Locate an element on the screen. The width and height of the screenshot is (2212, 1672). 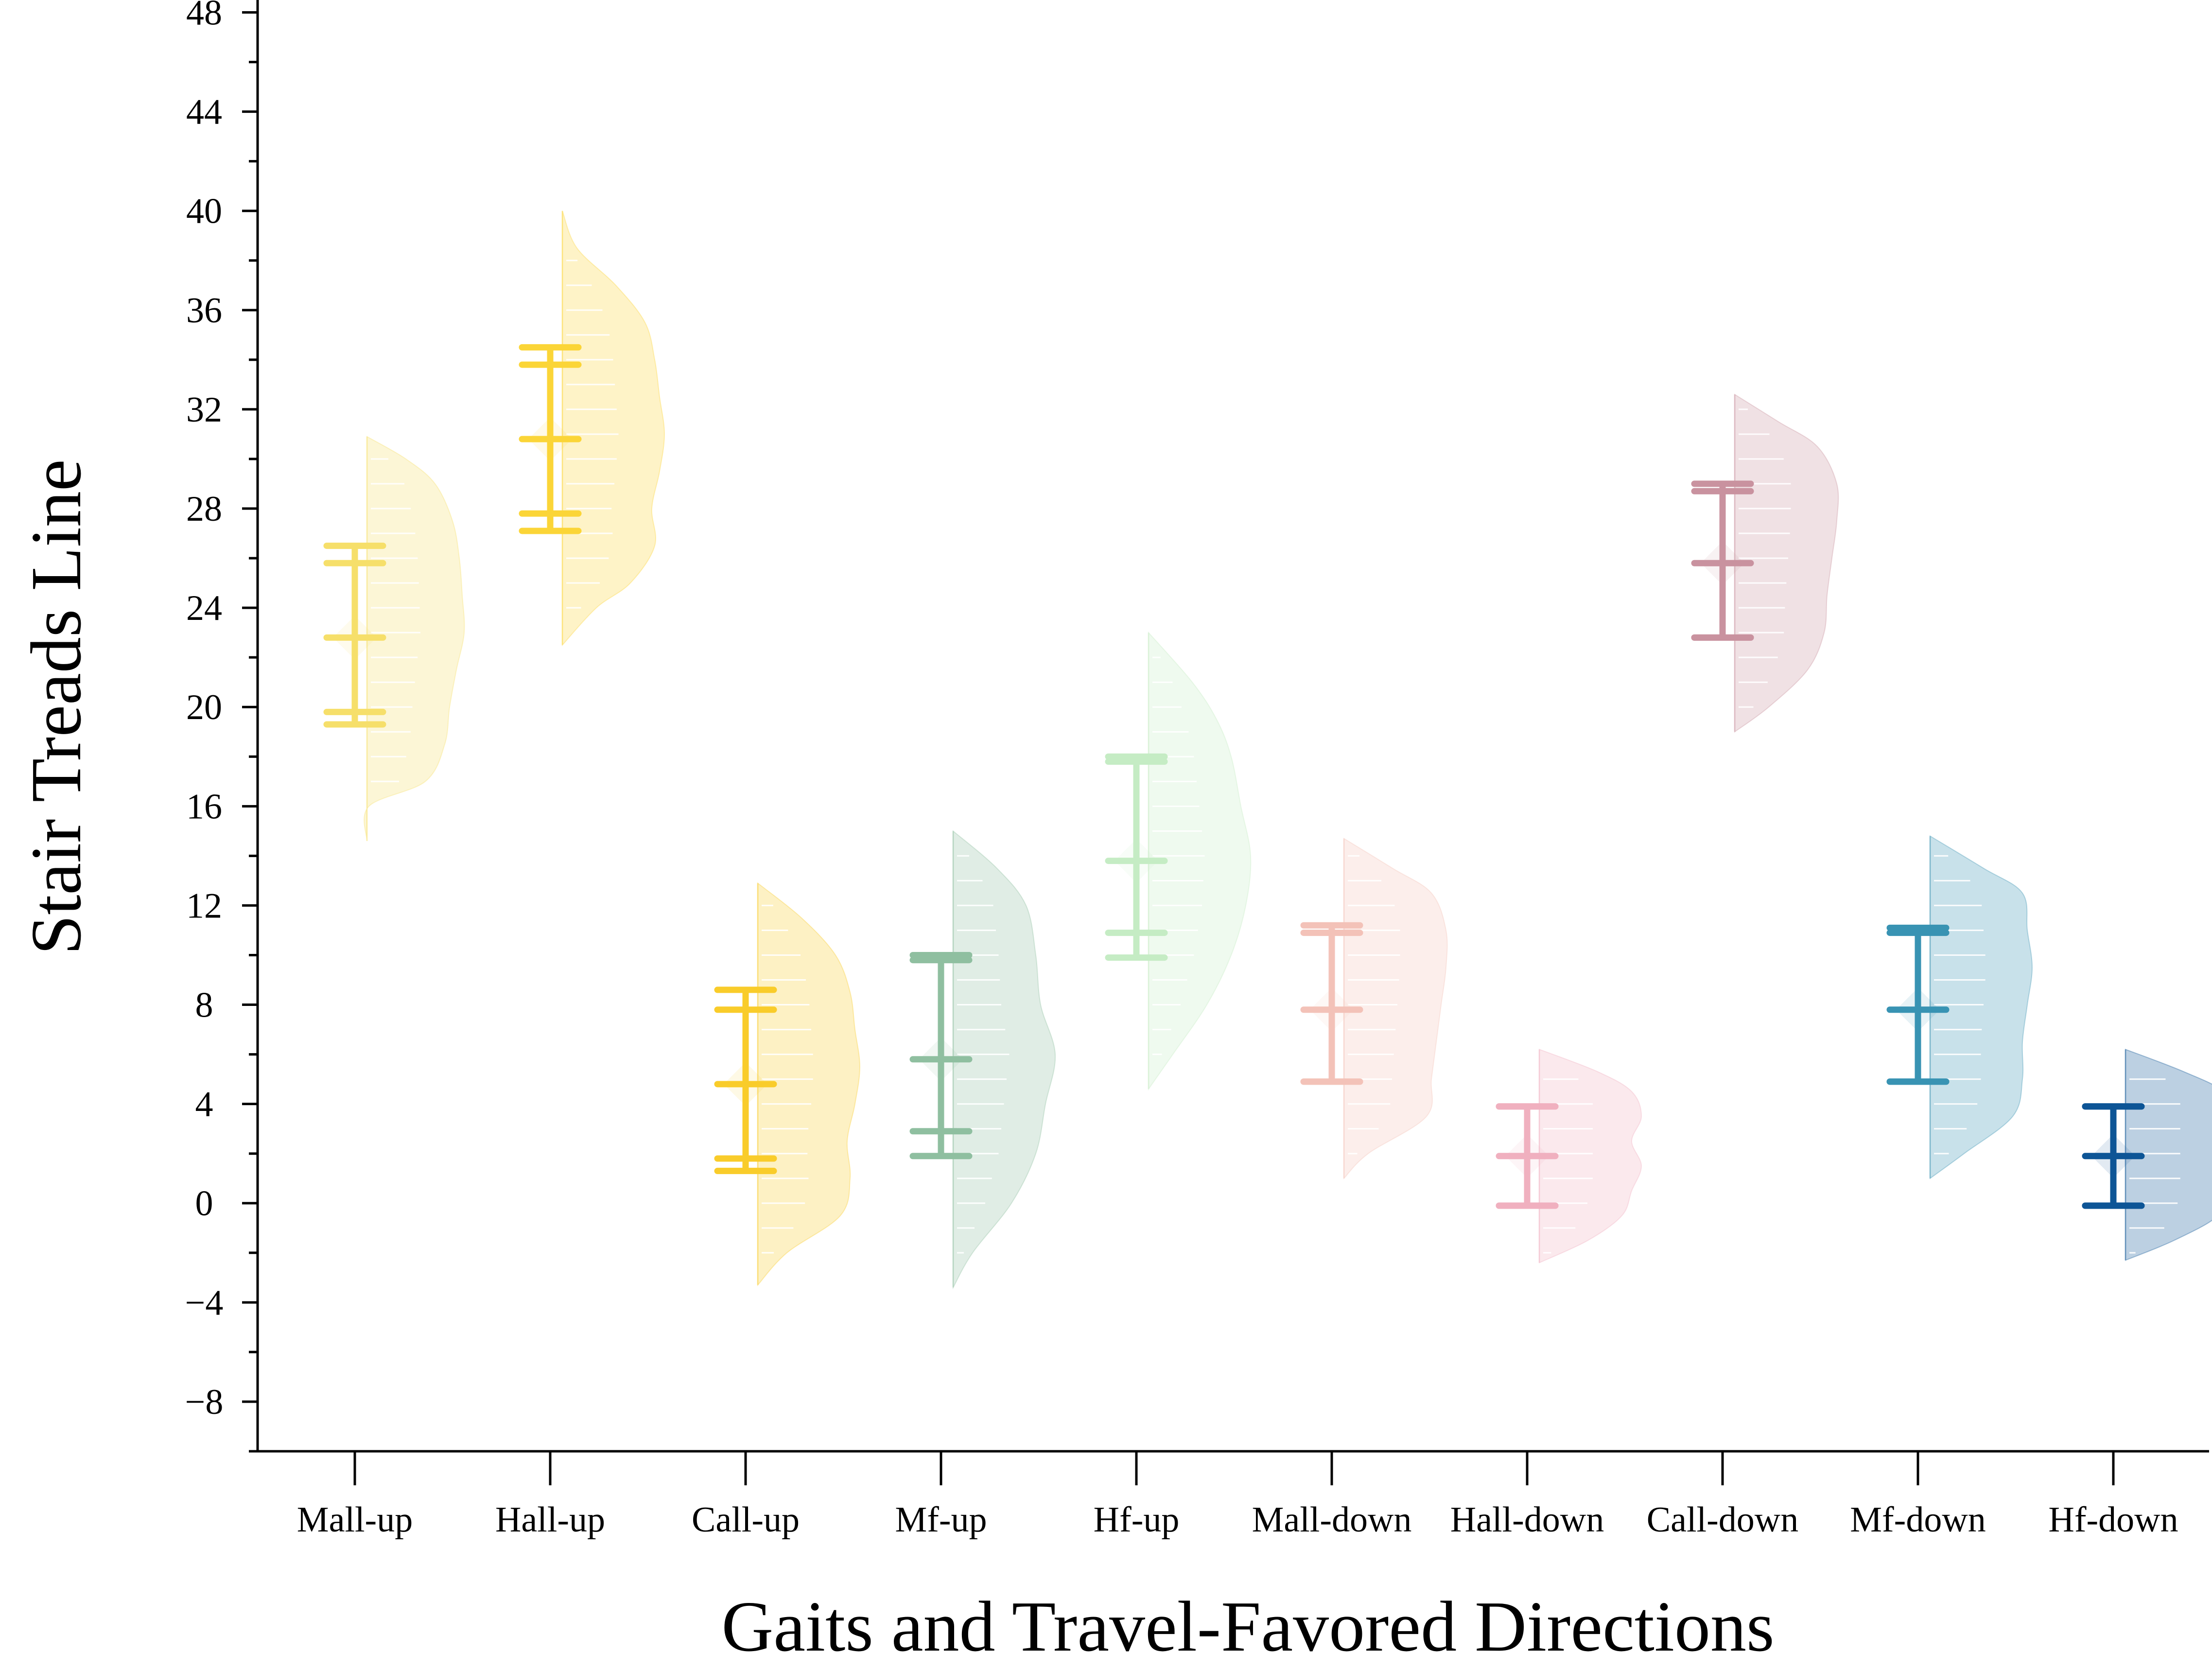
x-tick-label: Mf-up is located at coordinates (941, 1520).